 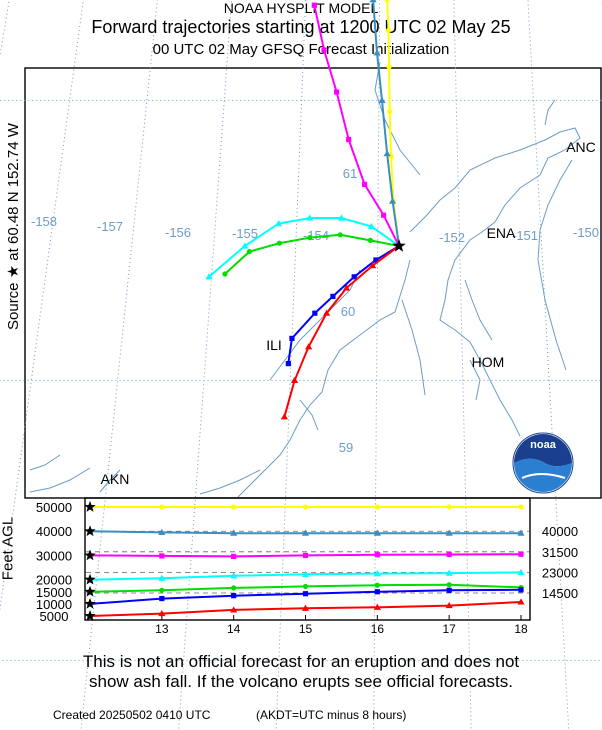 What do you see at coordinates (115, 479) in the screenshot?
I see `place-label: AKN` at bounding box center [115, 479].